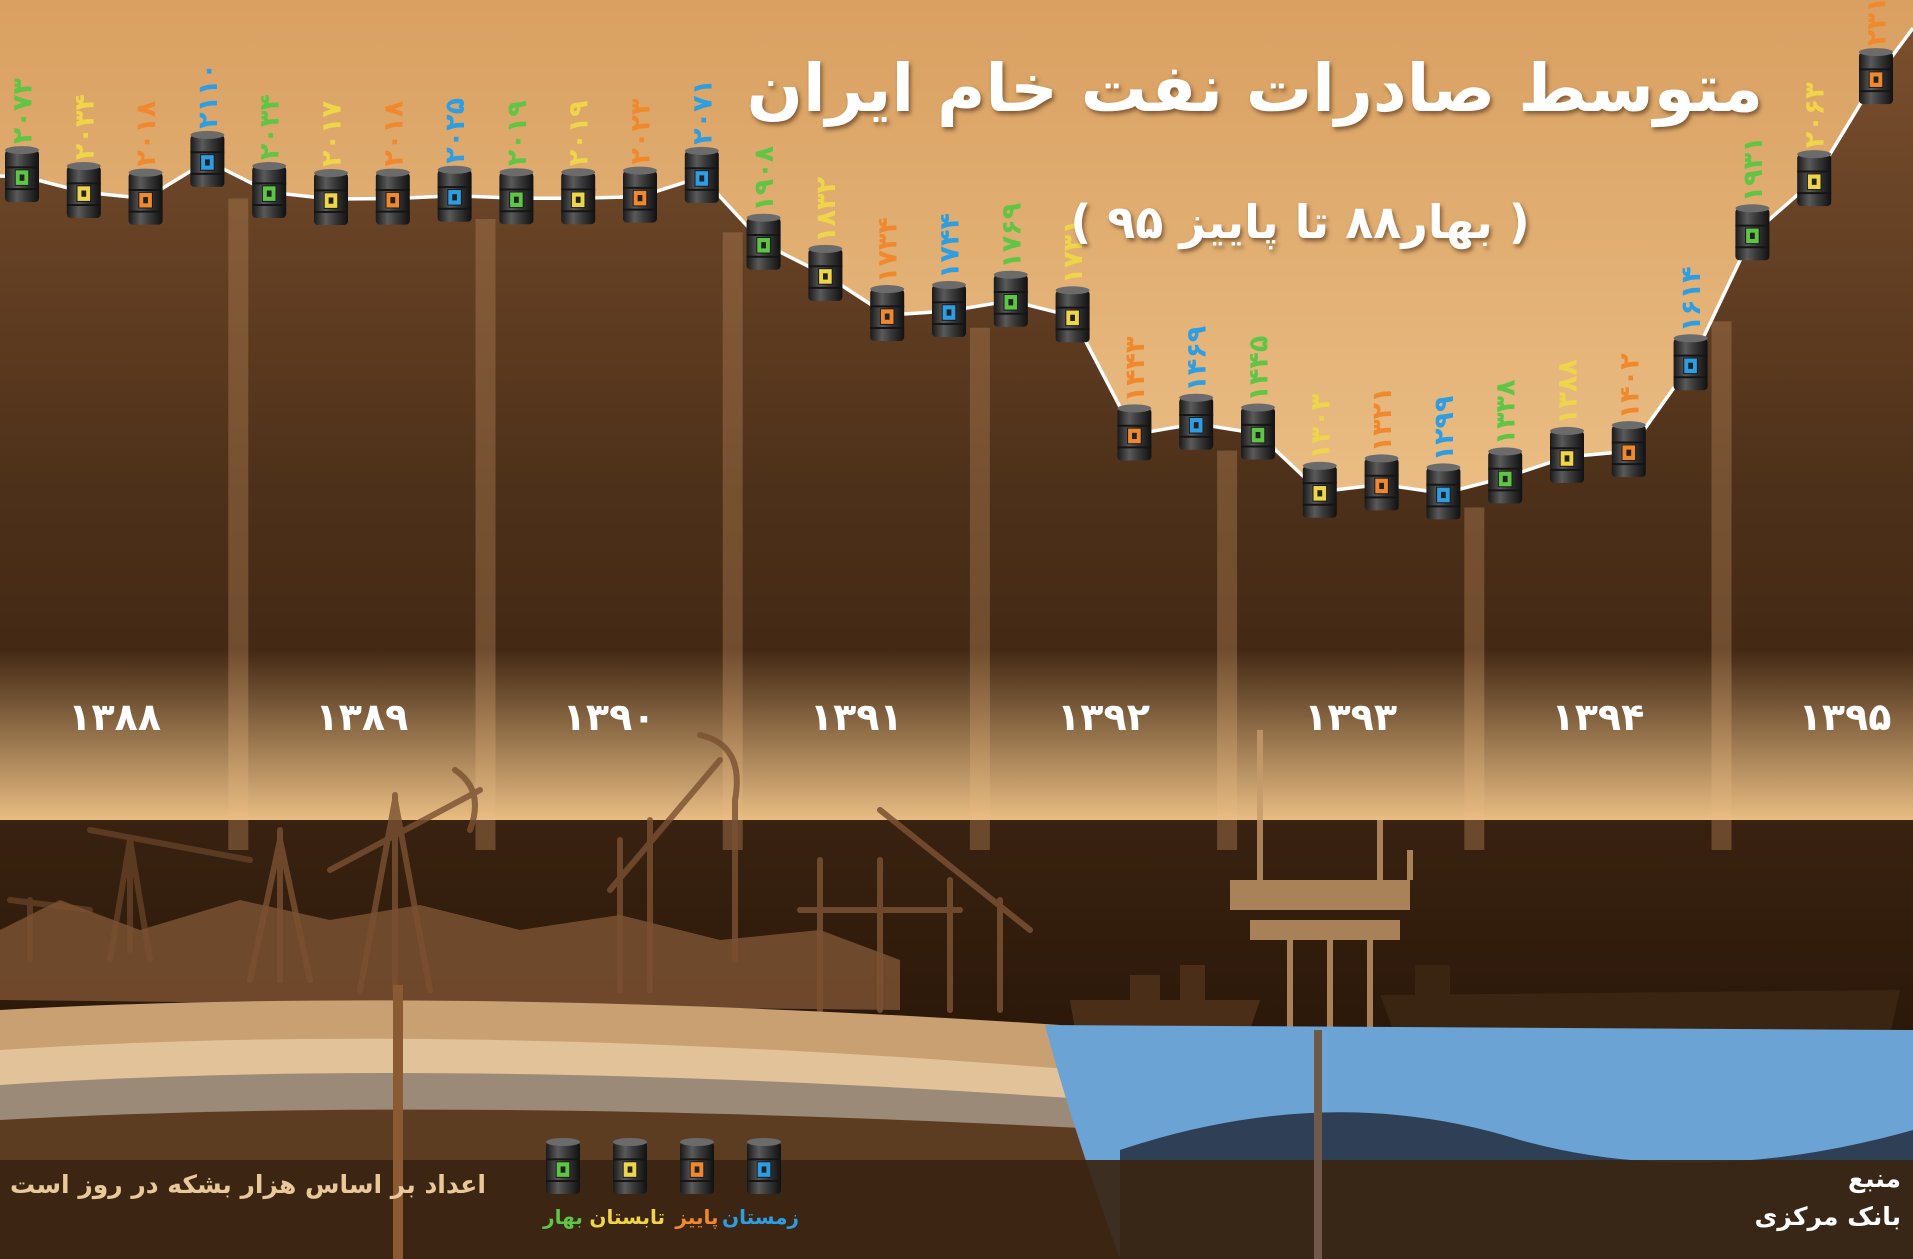 The height and width of the screenshot is (1259, 1913). What do you see at coordinates (1845, 717) in the screenshot?
I see `year-label: ۱۳۹۵` at bounding box center [1845, 717].